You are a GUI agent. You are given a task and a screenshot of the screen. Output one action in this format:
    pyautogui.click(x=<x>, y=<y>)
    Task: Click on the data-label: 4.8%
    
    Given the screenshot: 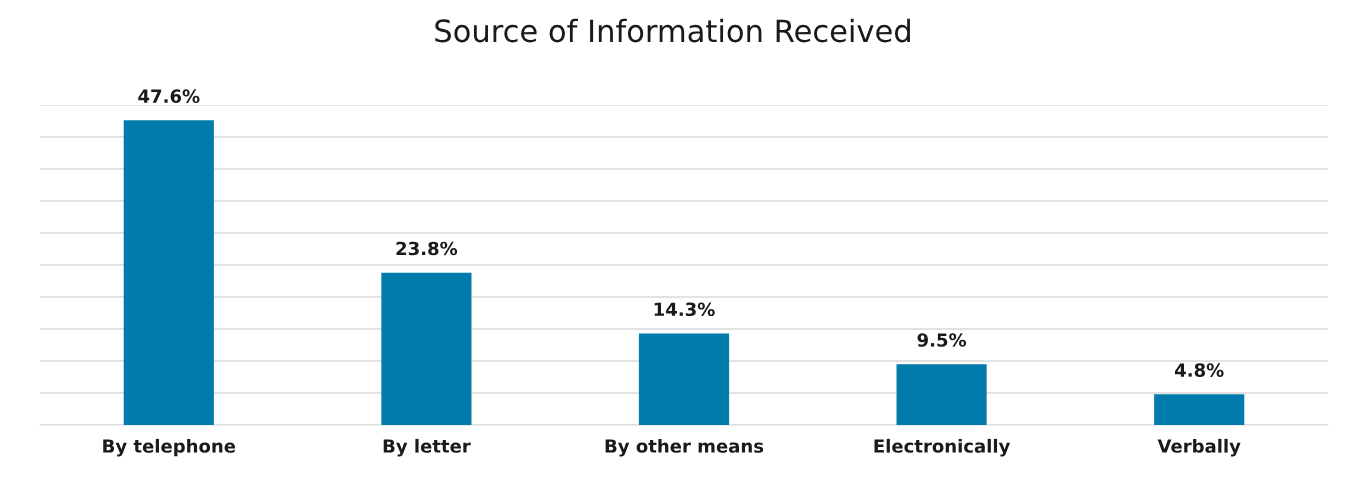 What is the action you would take?
    pyautogui.click(x=1199, y=370)
    